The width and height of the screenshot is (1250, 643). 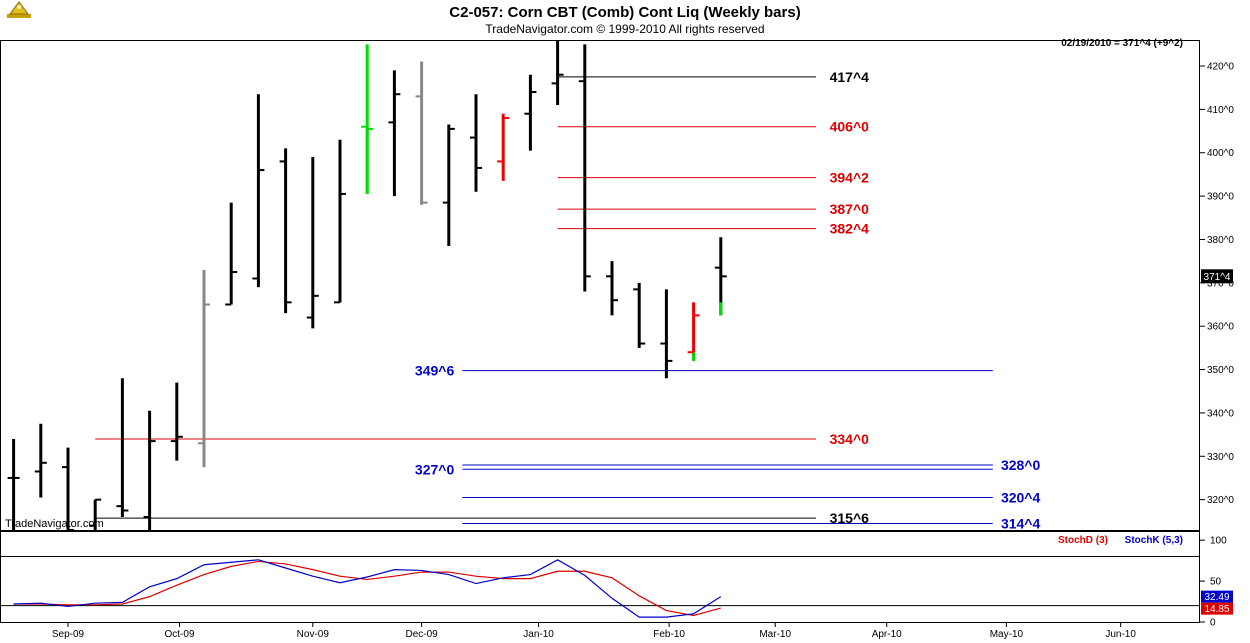 What do you see at coordinates (1218, 541) in the screenshot?
I see `stoch-tick-label: 100` at bounding box center [1218, 541].